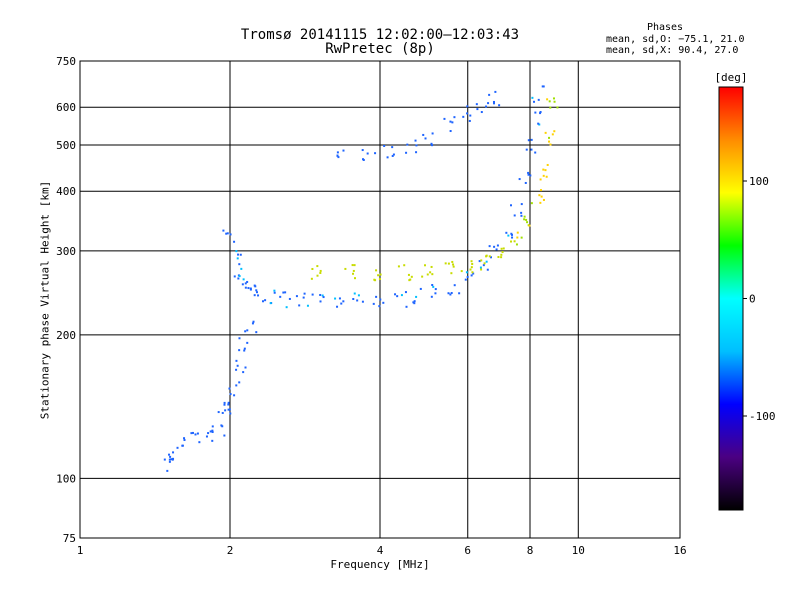  What do you see at coordinates (730, 77) in the screenshot?
I see `colorbar-label: [deg]` at bounding box center [730, 77].